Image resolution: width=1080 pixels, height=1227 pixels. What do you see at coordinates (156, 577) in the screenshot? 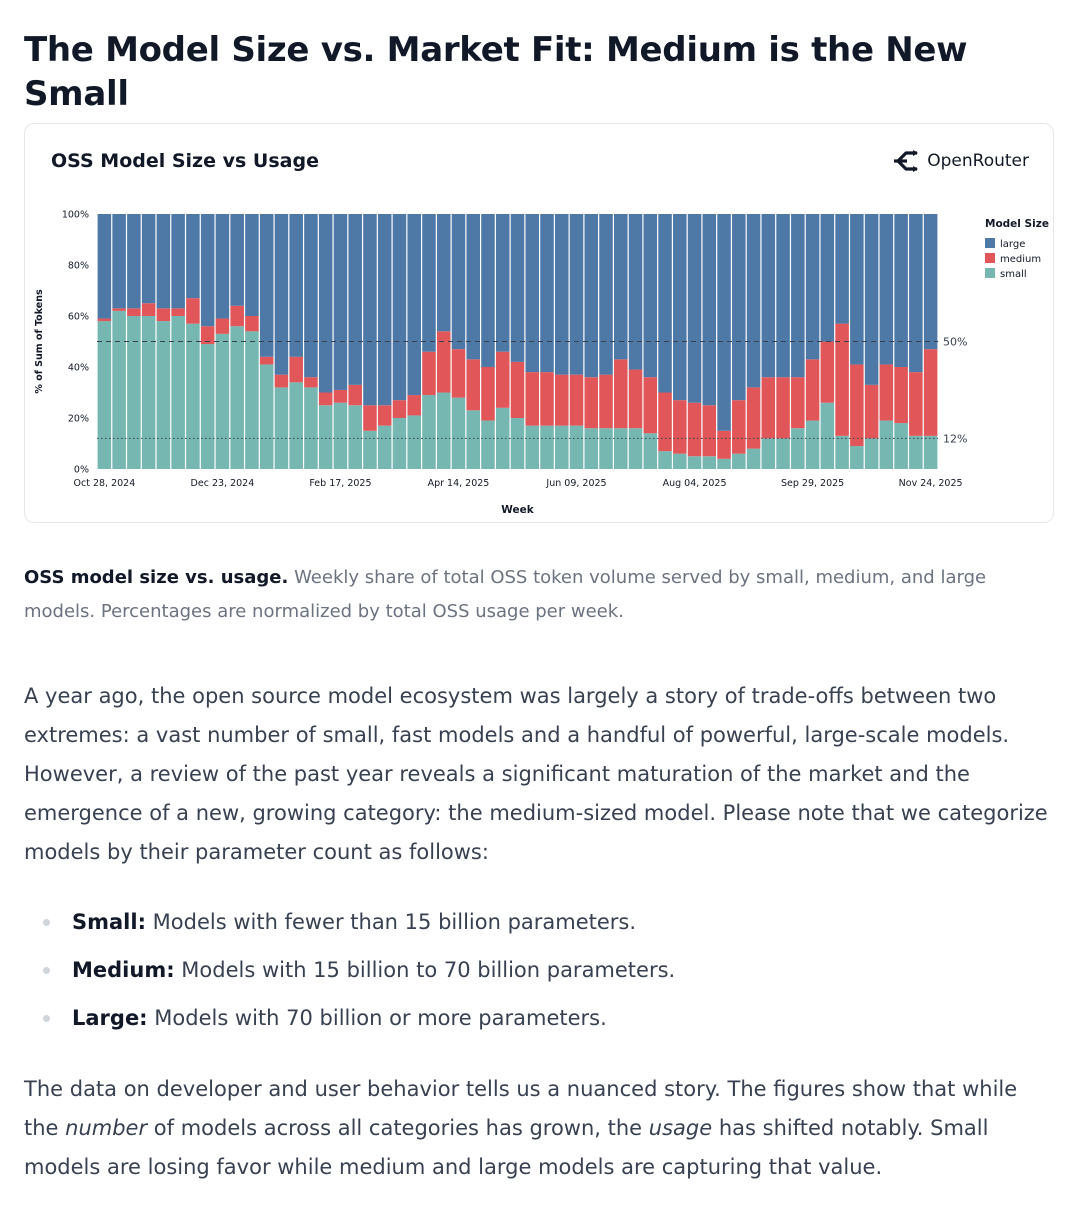
I see `caption-bold: OSS model size vs. usage.` at bounding box center [156, 577].